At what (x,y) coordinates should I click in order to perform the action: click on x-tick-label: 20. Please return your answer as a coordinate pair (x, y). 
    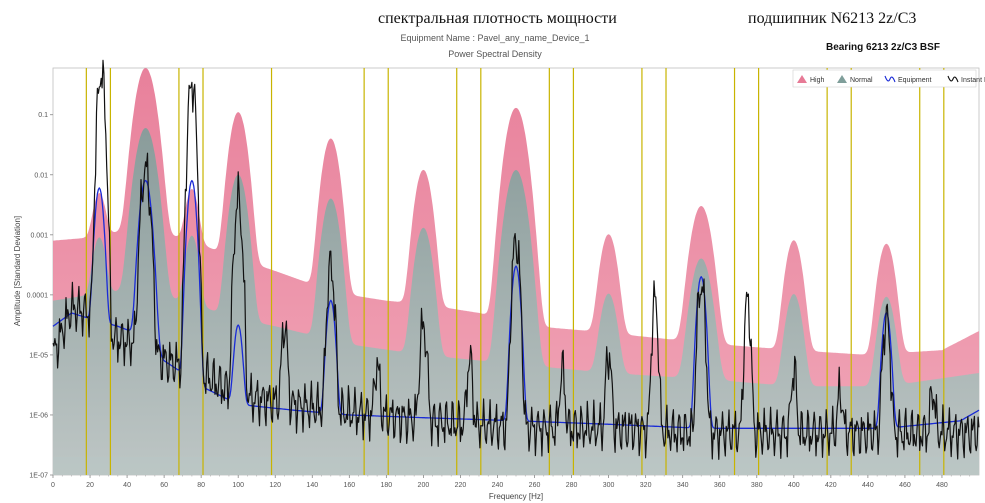
    Looking at the image, I should click on (90, 485).